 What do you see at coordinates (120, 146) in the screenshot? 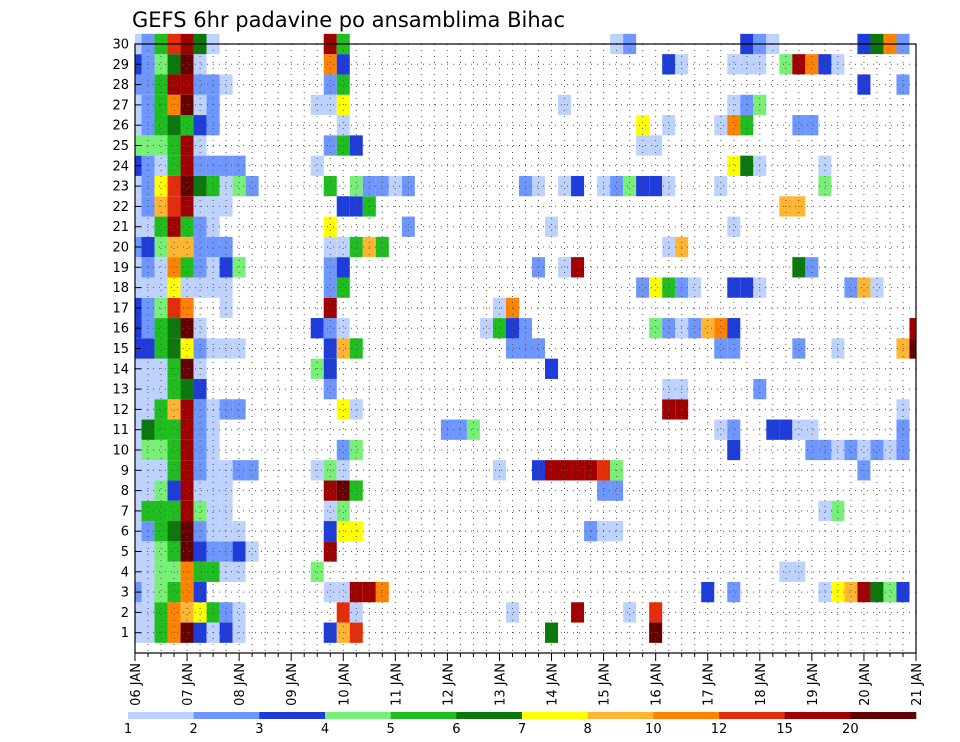
I see `y-tick-label: 25` at bounding box center [120, 146].